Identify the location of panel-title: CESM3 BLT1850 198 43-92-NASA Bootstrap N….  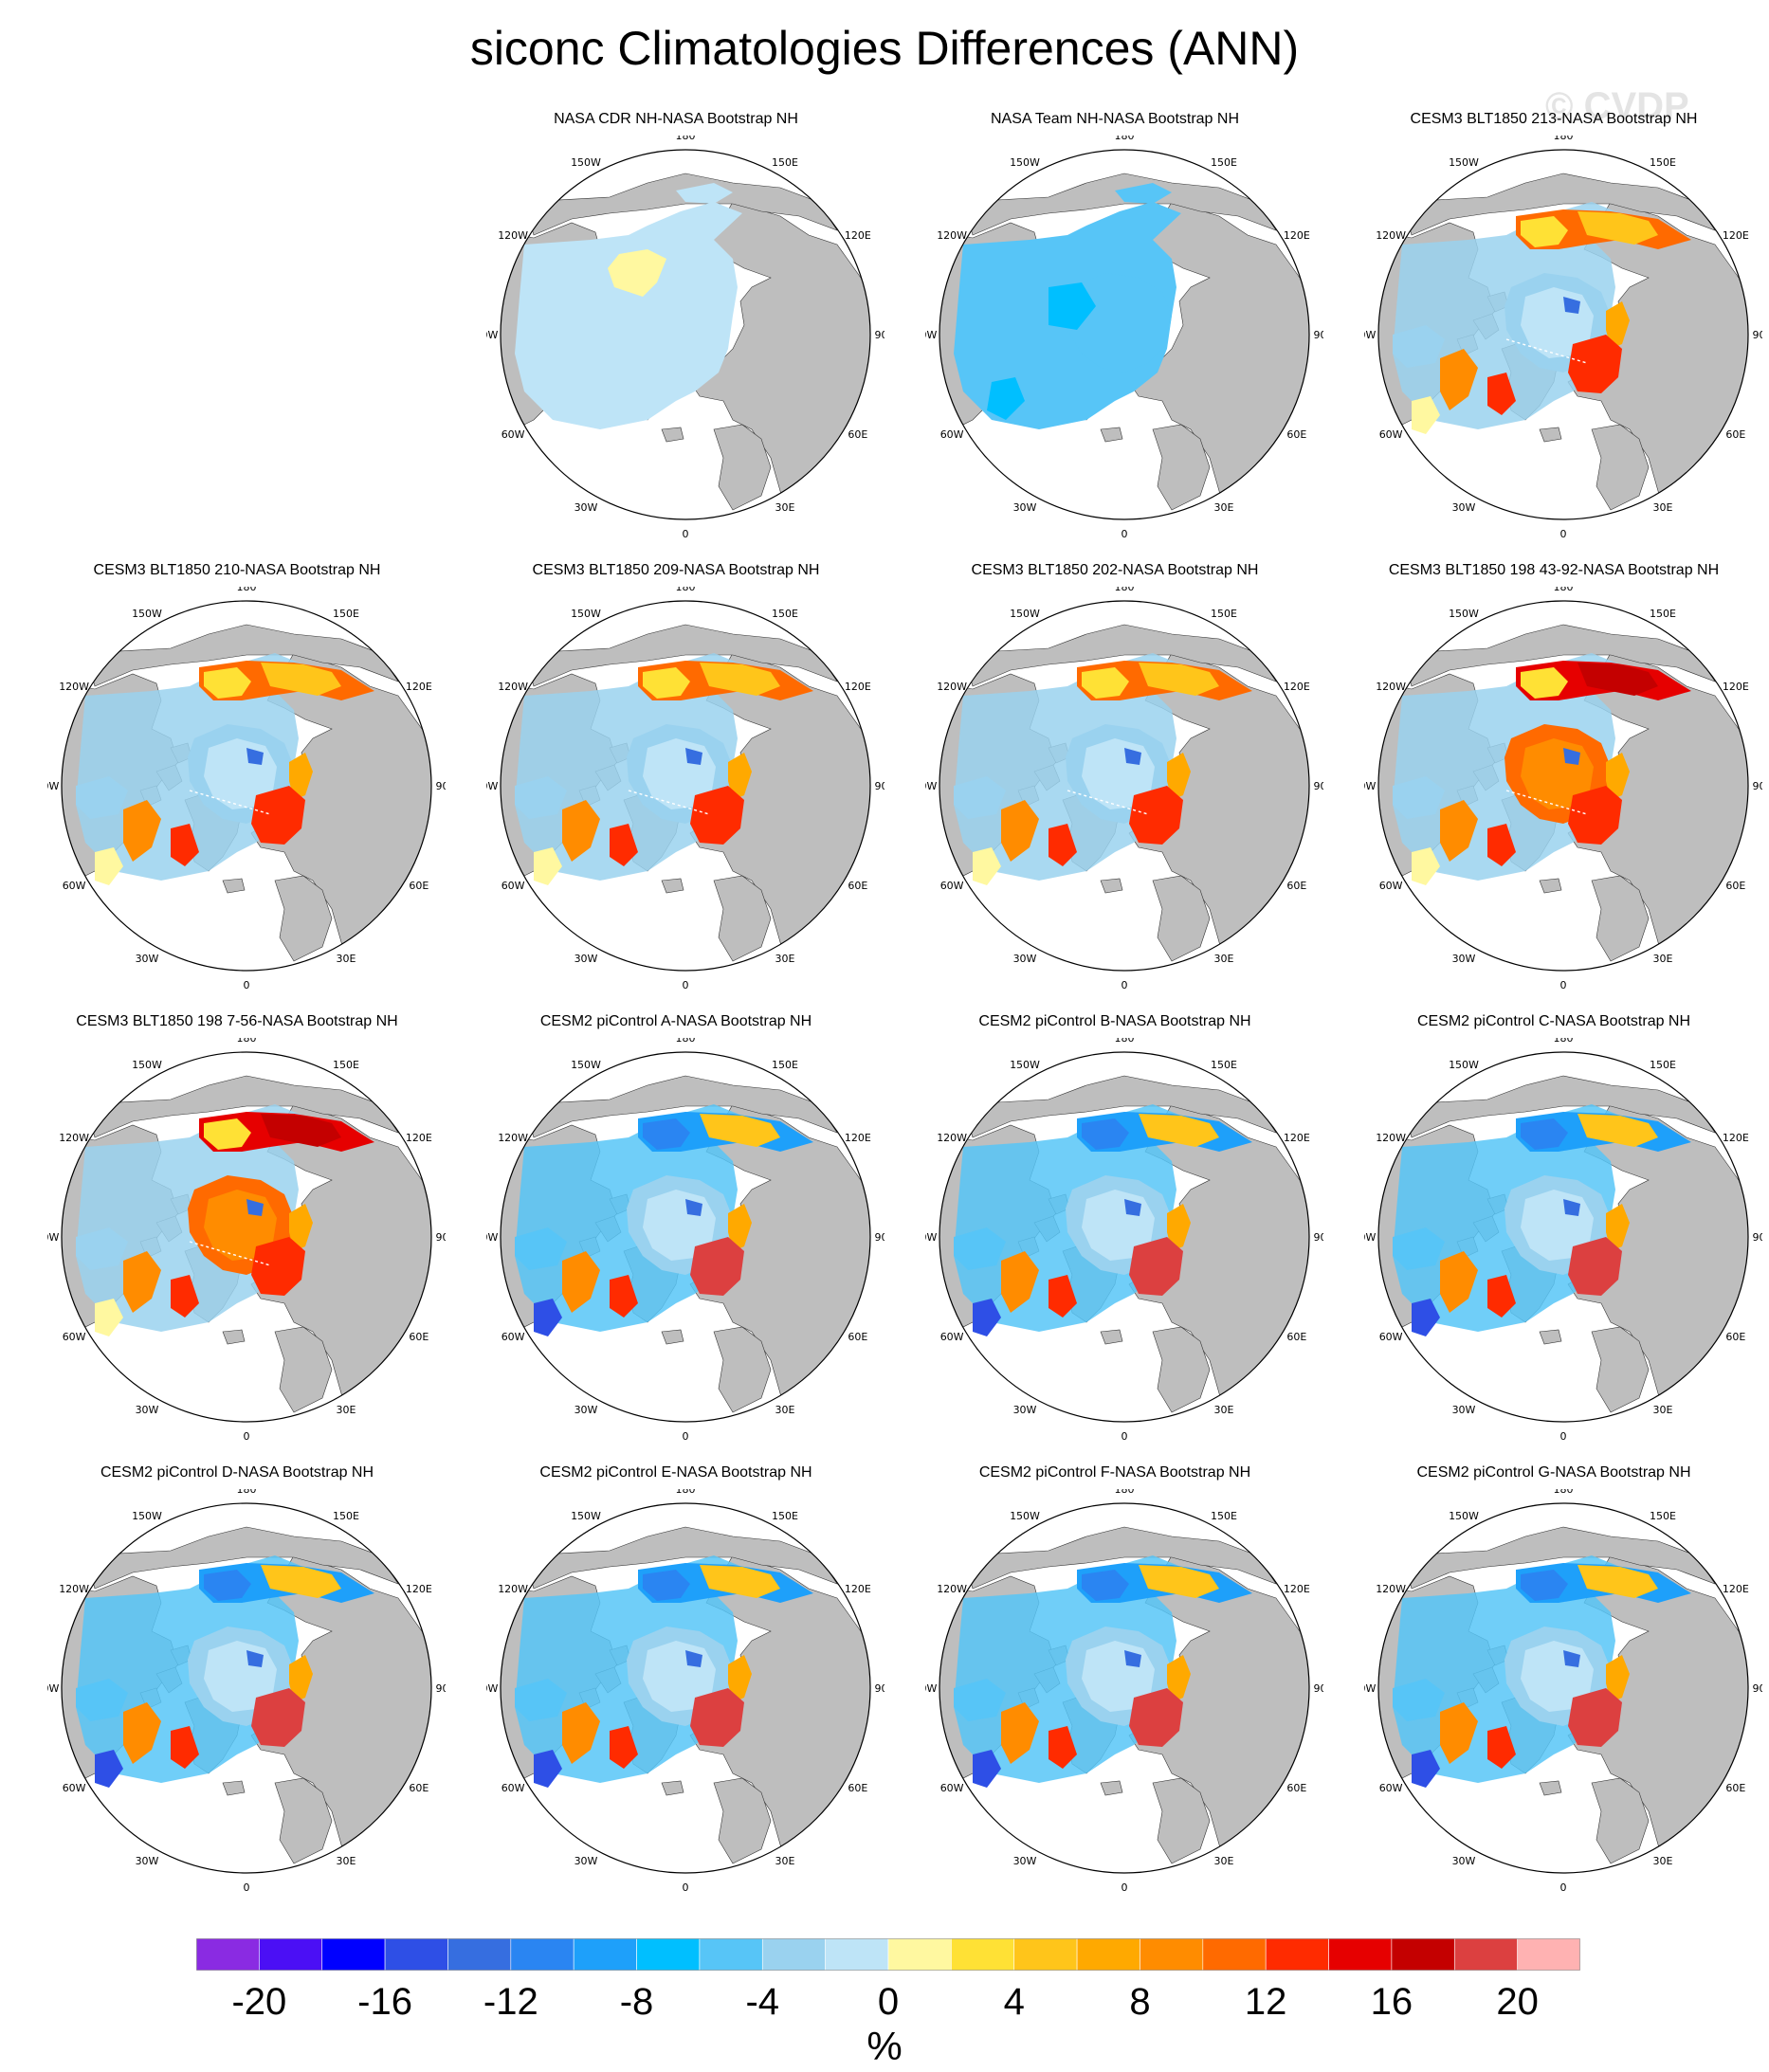
(1554, 570).